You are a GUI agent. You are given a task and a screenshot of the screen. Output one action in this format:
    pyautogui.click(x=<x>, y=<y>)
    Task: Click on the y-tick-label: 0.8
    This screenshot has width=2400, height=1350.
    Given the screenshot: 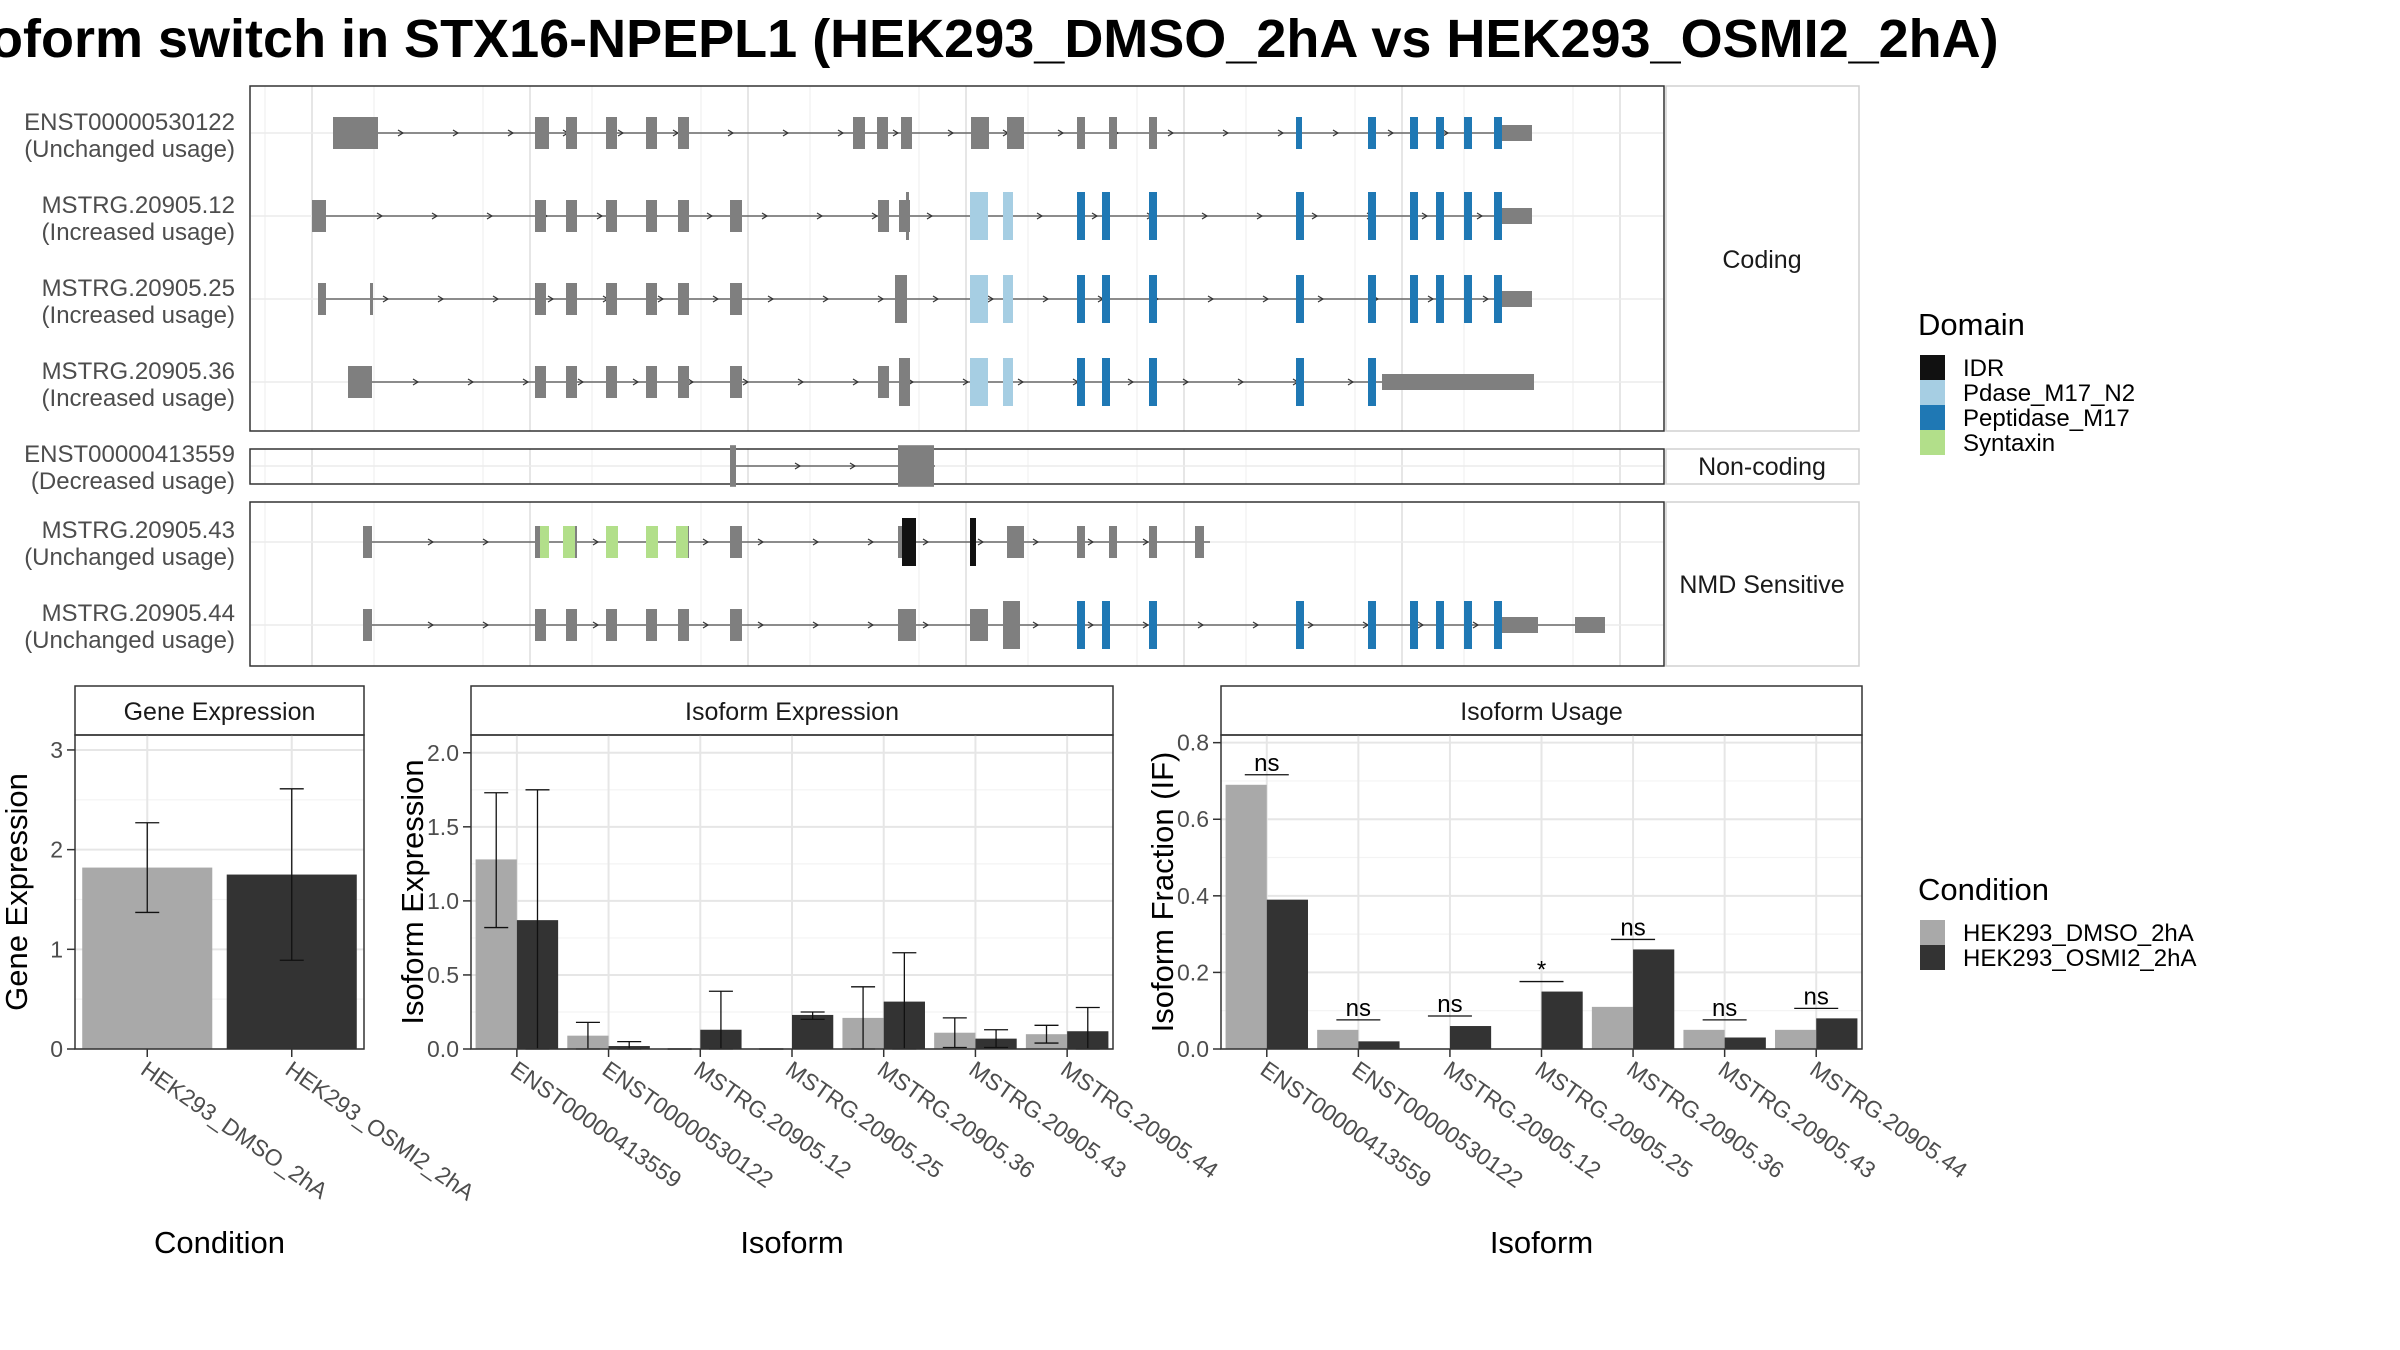 What is the action you would take?
    pyautogui.click(x=1193, y=743)
    